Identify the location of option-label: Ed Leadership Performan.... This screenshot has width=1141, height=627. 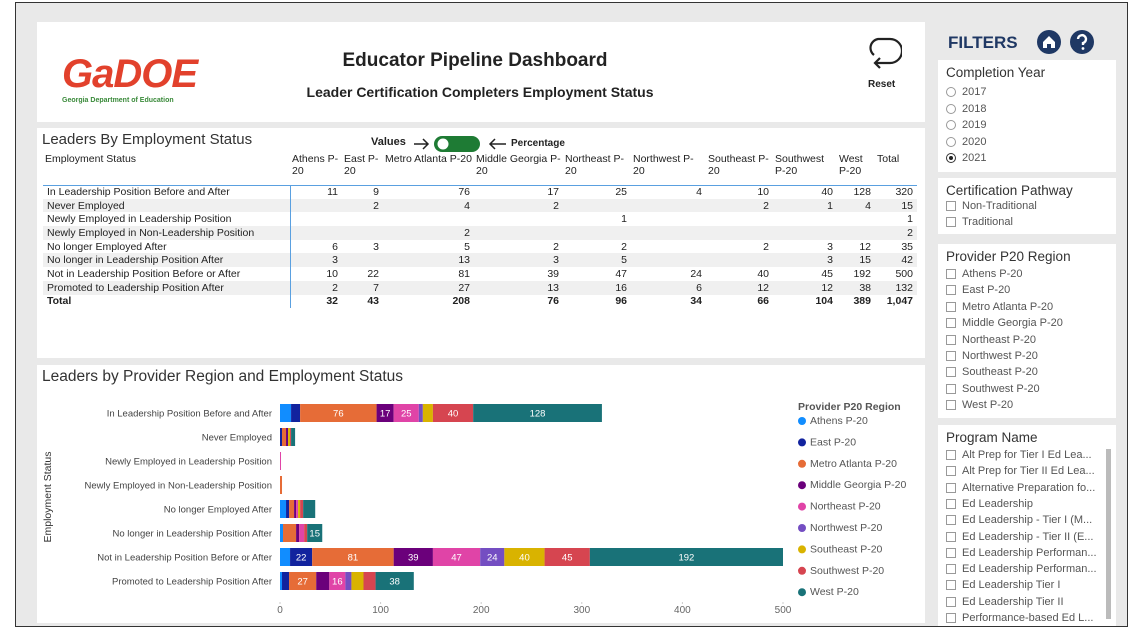
(1029, 552).